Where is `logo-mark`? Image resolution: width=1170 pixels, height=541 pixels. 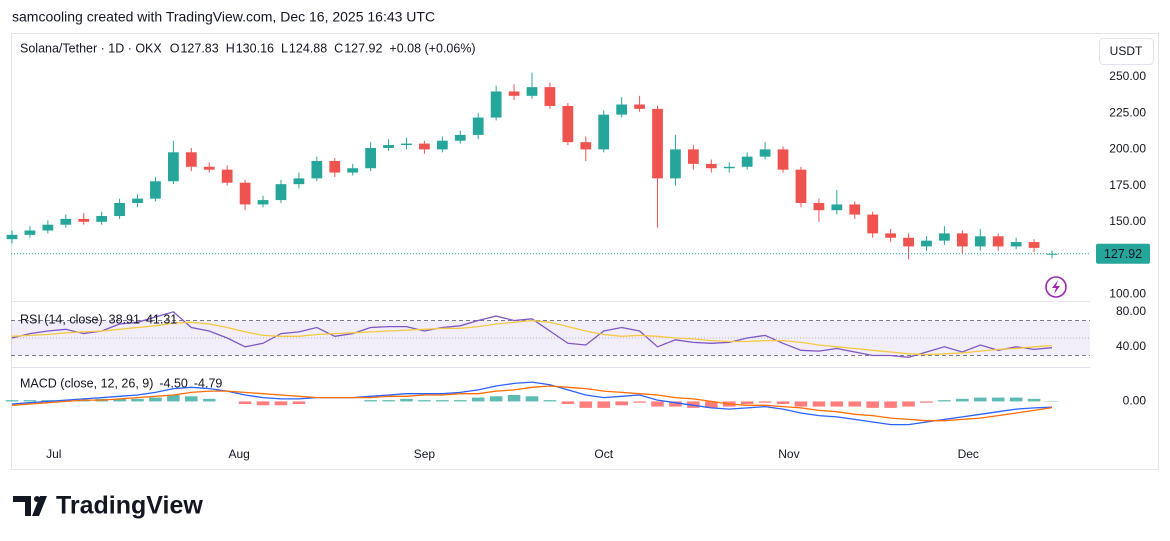
logo-mark is located at coordinates (22, 506).